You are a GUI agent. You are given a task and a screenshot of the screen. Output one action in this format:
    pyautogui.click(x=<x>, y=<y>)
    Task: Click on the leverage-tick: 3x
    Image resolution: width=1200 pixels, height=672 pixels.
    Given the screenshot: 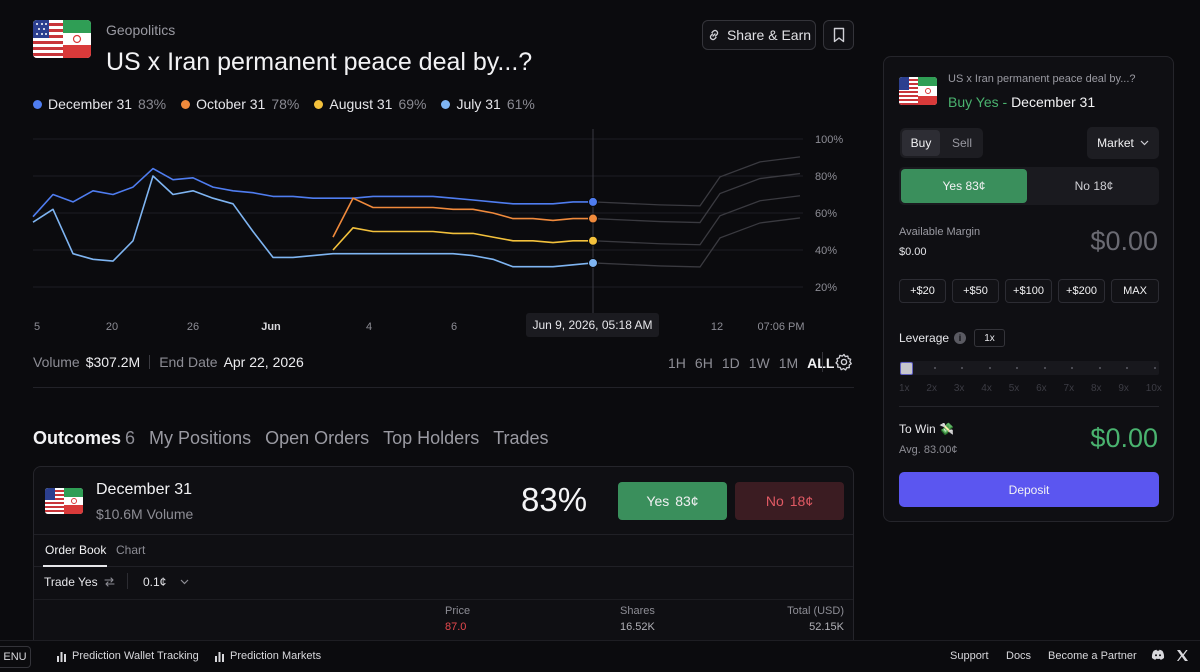 What is the action you would take?
    pyautogui.click(x=959, y=388)
    